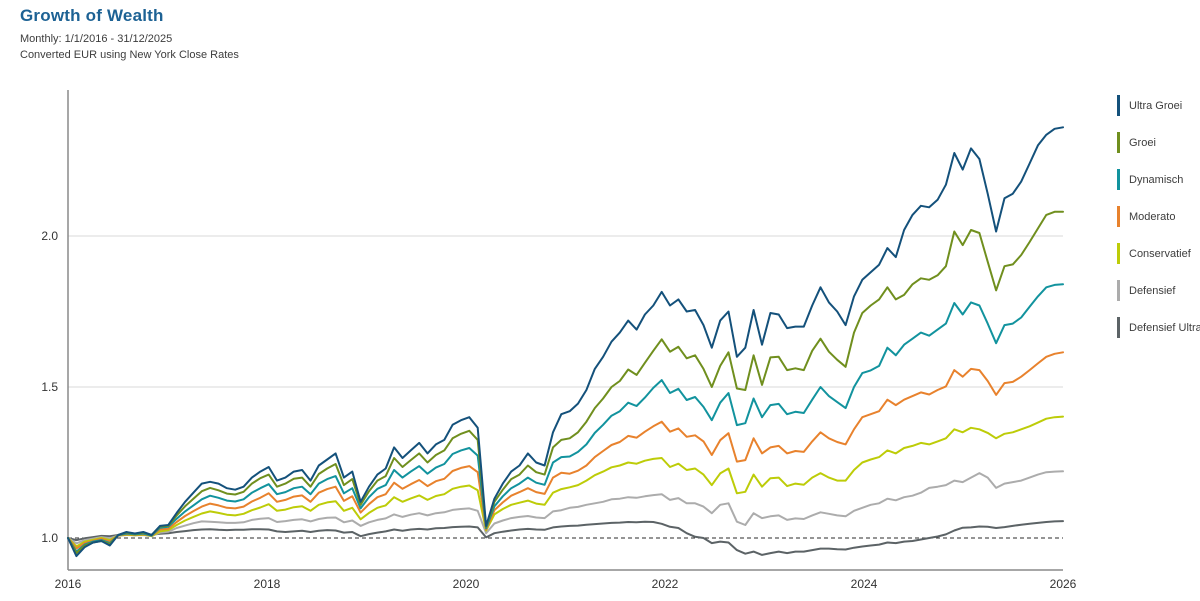 Image resolution: width=1200 pixels, height=601 pixels. Describe the element at coordinates (96, 39) in the screenshot. I see `subtitle-period: Monthly: 1/1/2016 - 31/12/2025` at that location.